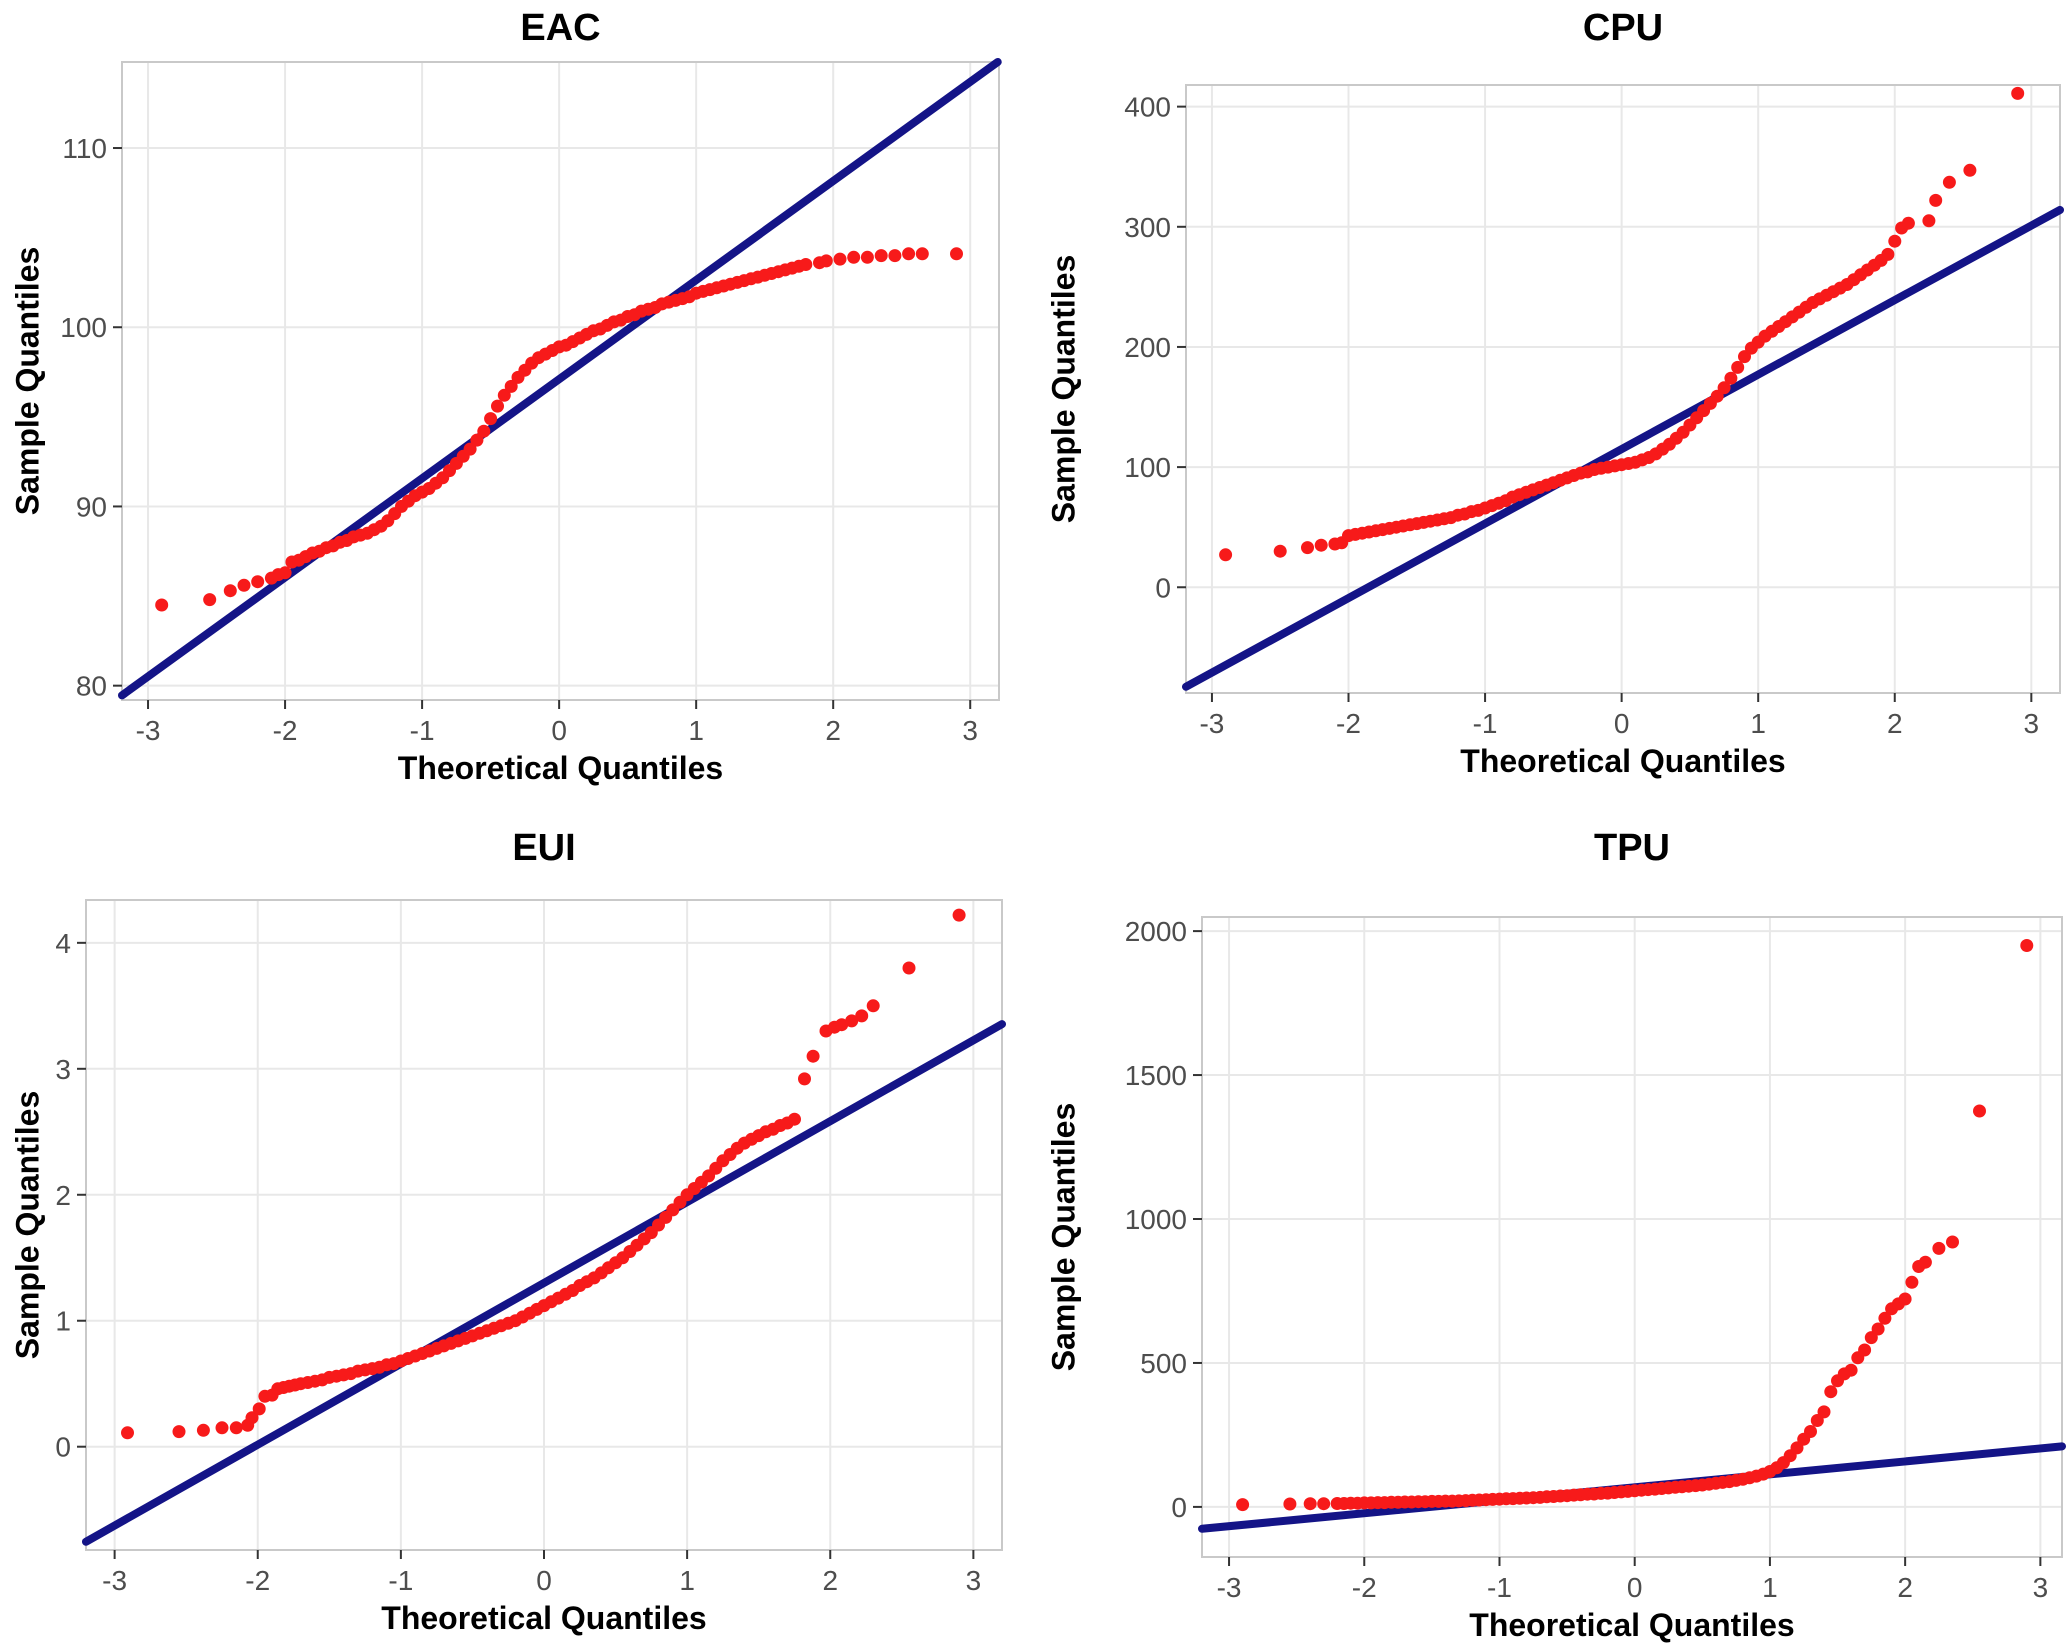 The image size is (2072, 1644). I want to click on y-tick-label: 3, so click(63, 1069).